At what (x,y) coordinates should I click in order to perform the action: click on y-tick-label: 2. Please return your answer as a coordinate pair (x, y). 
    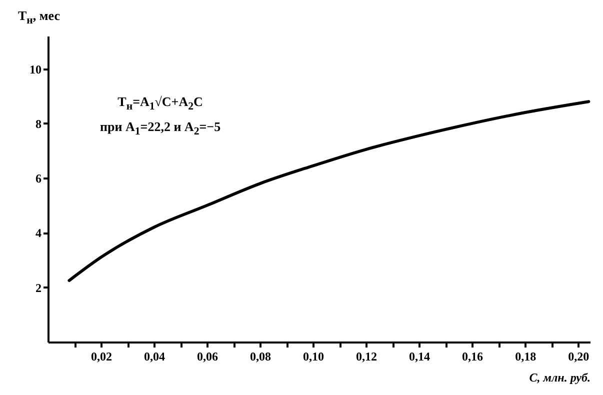
    Looking at the image, I should click on (39, 287).